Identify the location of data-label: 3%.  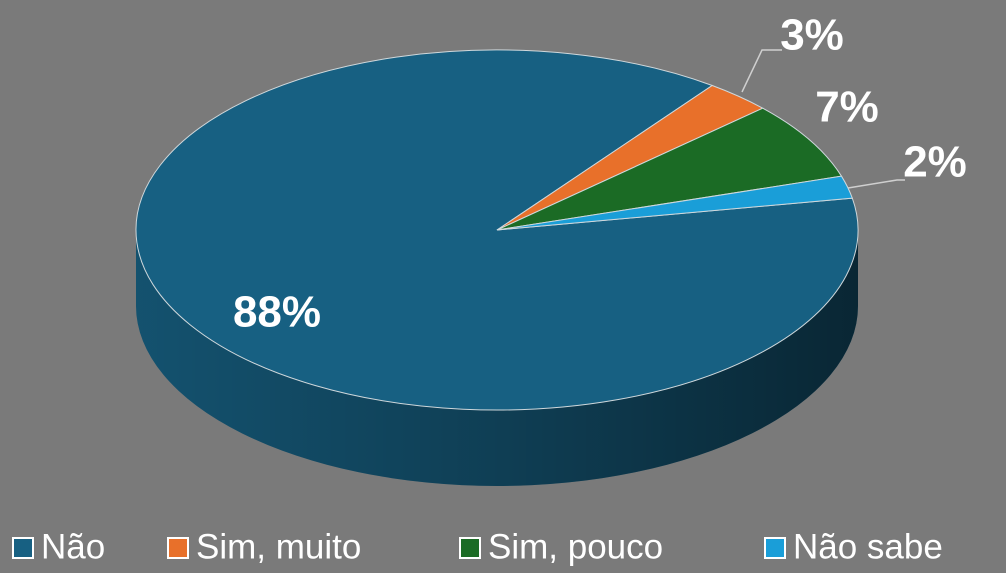
(812, 35).